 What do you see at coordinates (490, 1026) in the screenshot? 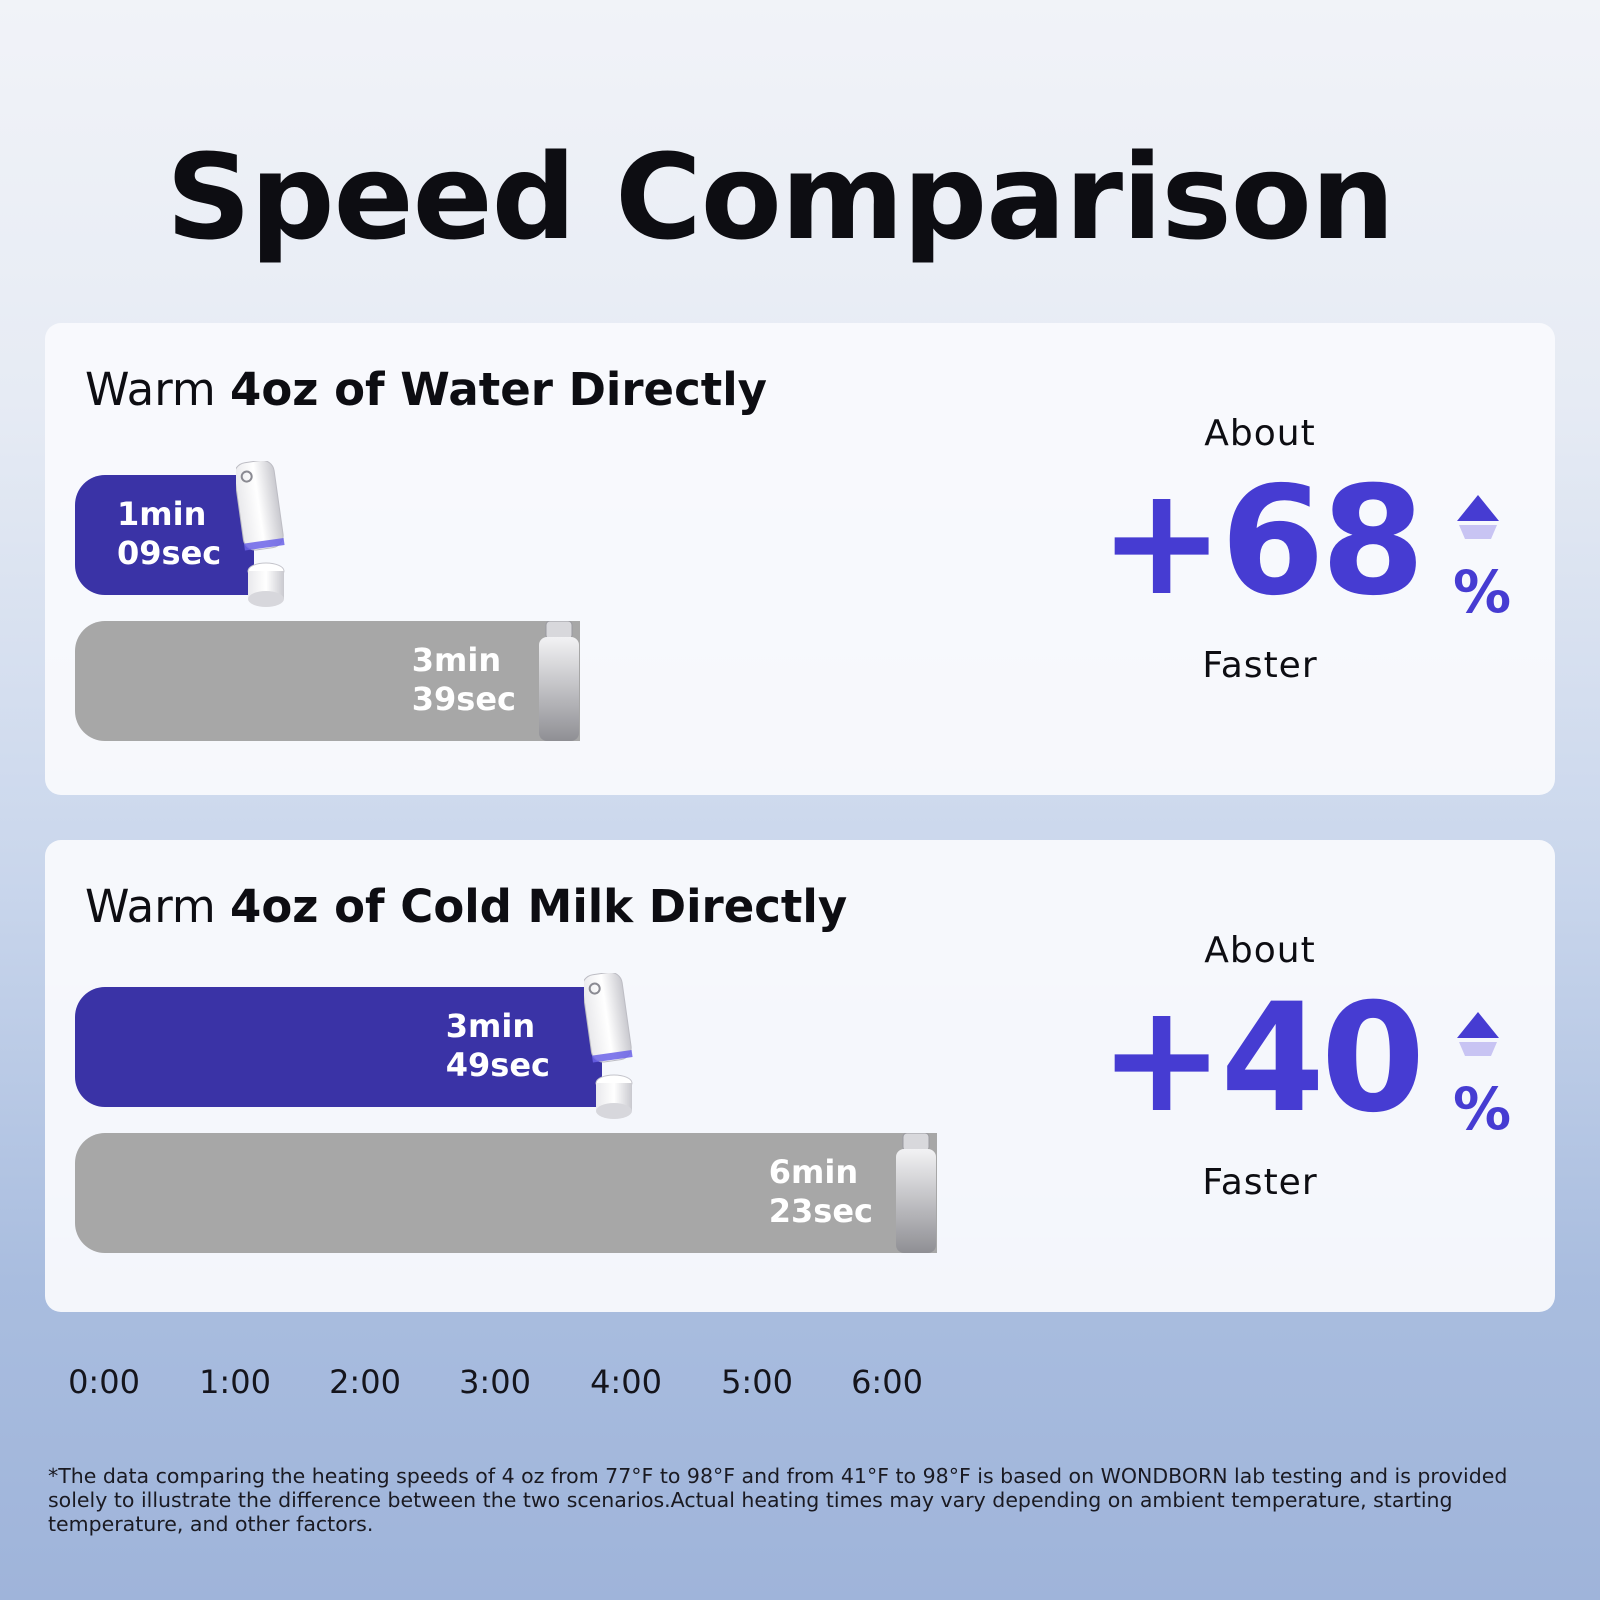
I see `milk-wondborn-minutes: 3min` at bounding box center [490, 1026].